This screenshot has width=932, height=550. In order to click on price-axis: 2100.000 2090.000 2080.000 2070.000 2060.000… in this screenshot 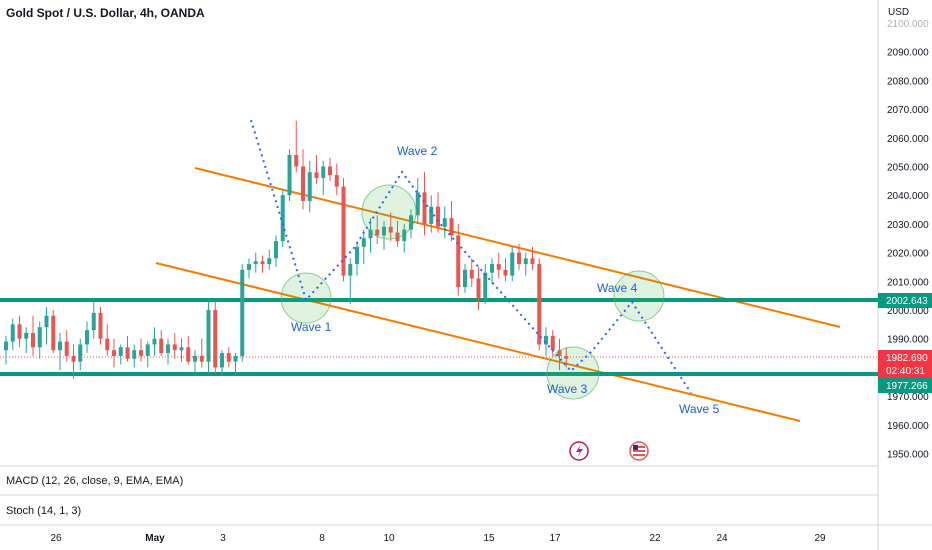, I will do `click(908, 240)`.